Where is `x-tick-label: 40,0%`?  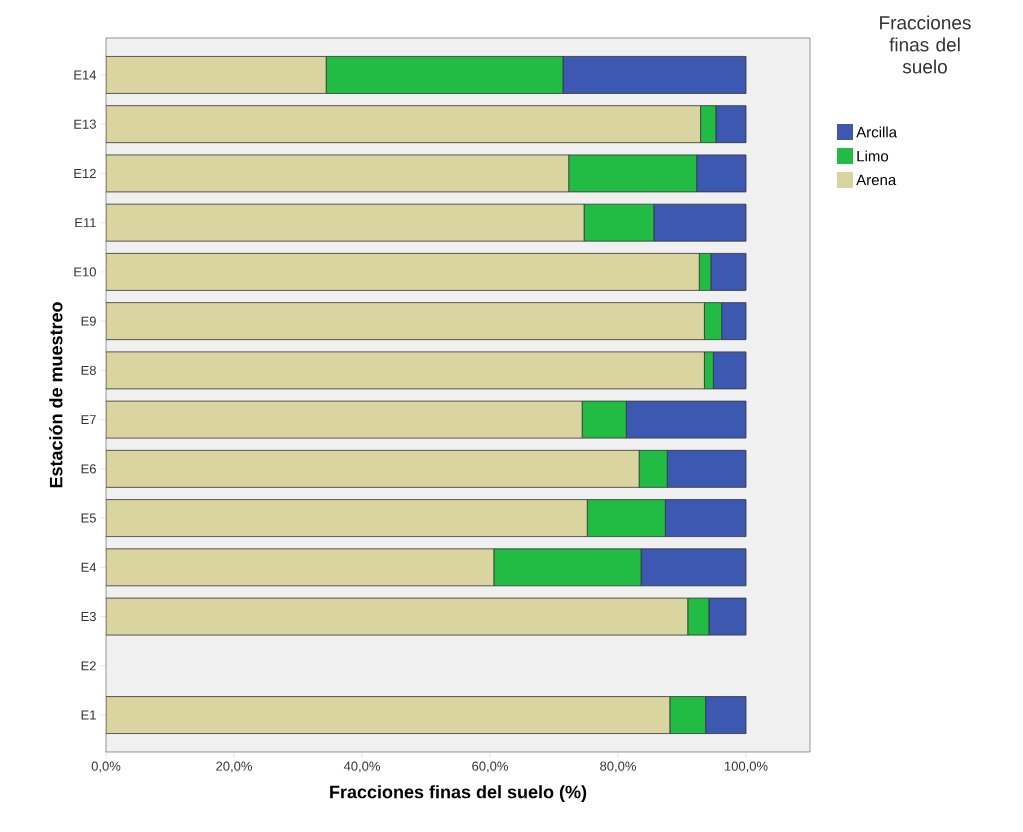
x-tick-label: 40,0% is located at coordinates (361, 767).